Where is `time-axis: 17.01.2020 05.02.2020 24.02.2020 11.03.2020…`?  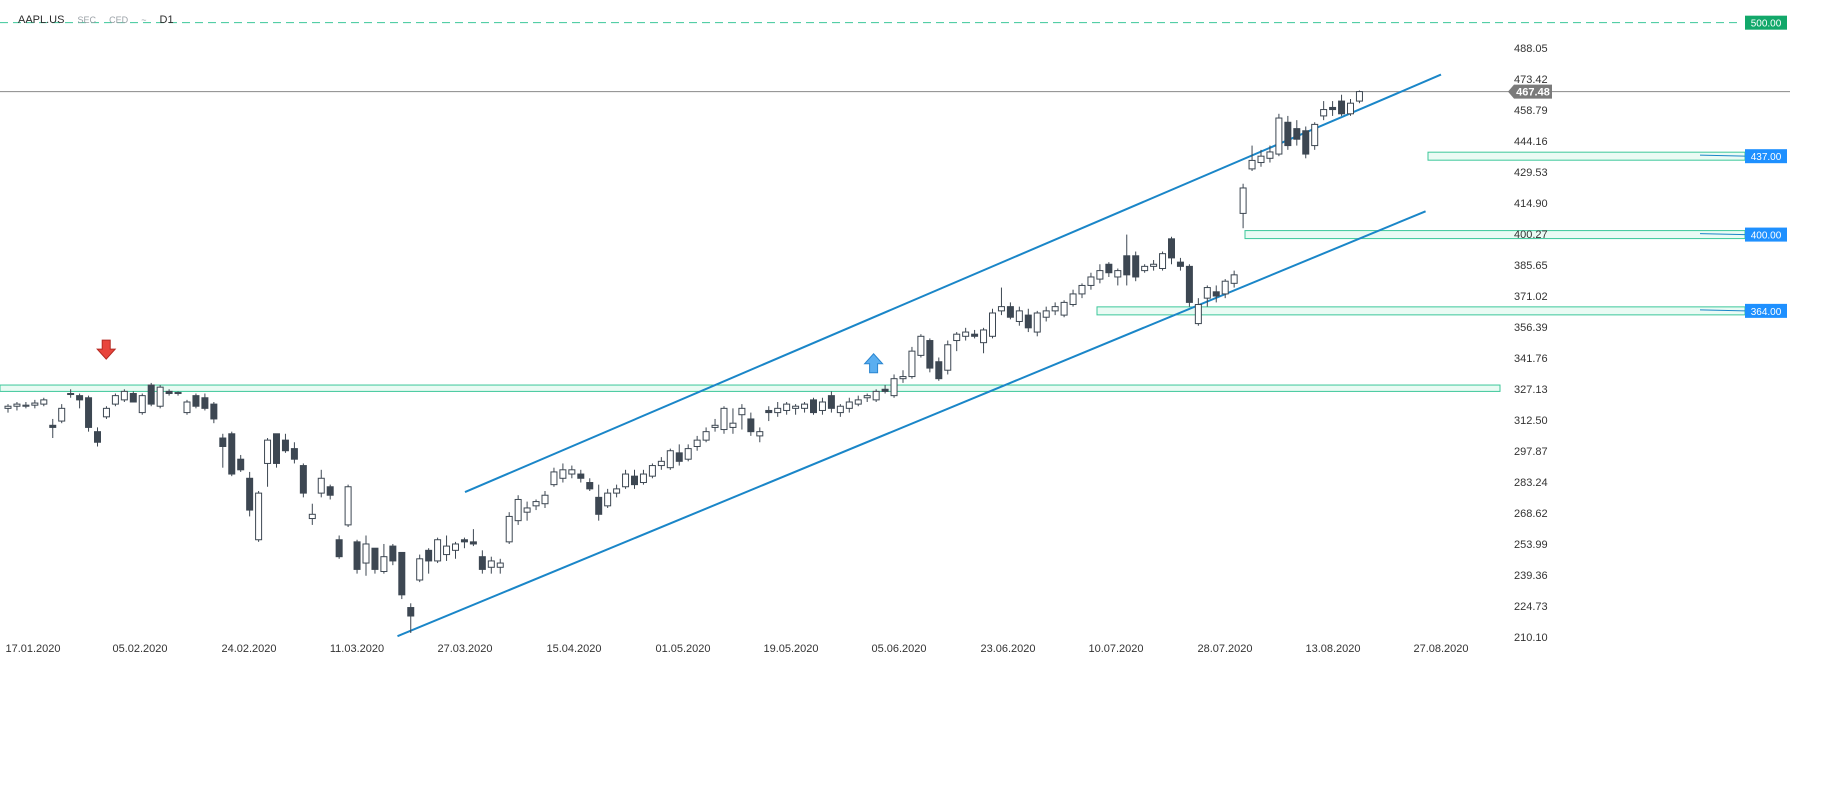
time-axis: 17.01.2020 05.02.2020 24.02.2020 11.03.2020… is located at coordinates (736, 649).